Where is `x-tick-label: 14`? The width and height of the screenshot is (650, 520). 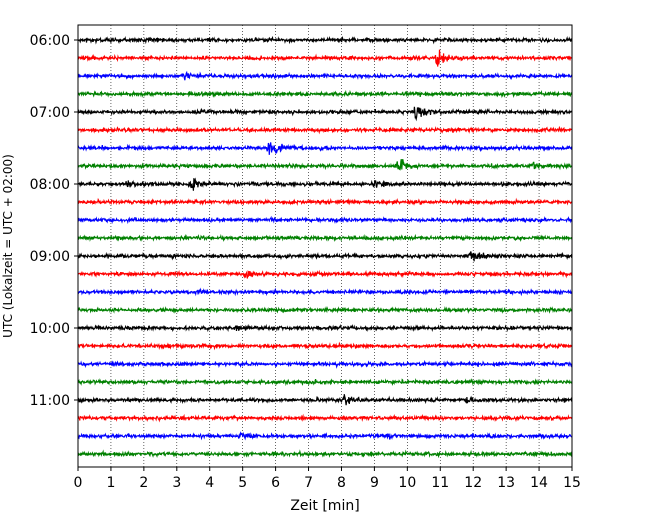
x-tick-label: 14 is located at coordinates (539, 483).